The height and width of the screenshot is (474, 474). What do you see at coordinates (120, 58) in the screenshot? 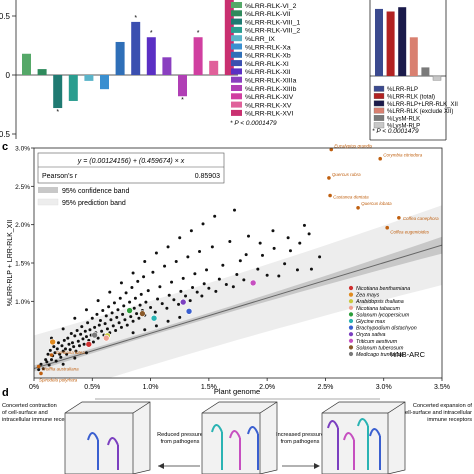
I see `bar-lrr-rlk-xb` at bounding box center [120, 58].